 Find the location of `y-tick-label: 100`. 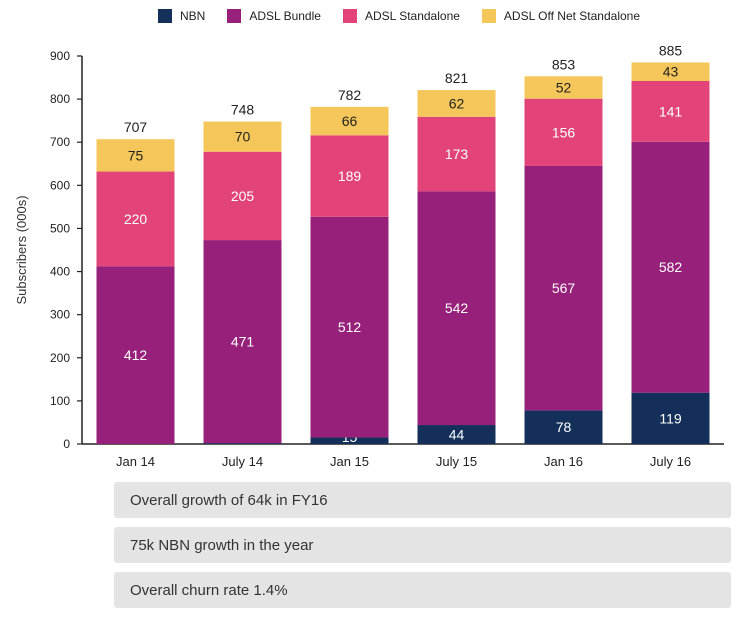

y-tick-label: 100 is located at coordinates (60, 401).